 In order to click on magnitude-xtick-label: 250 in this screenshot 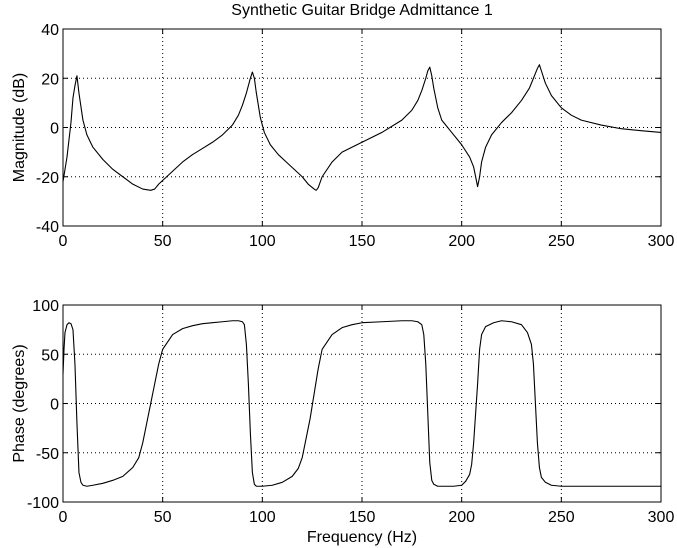, I will do `click(561, 241)`.